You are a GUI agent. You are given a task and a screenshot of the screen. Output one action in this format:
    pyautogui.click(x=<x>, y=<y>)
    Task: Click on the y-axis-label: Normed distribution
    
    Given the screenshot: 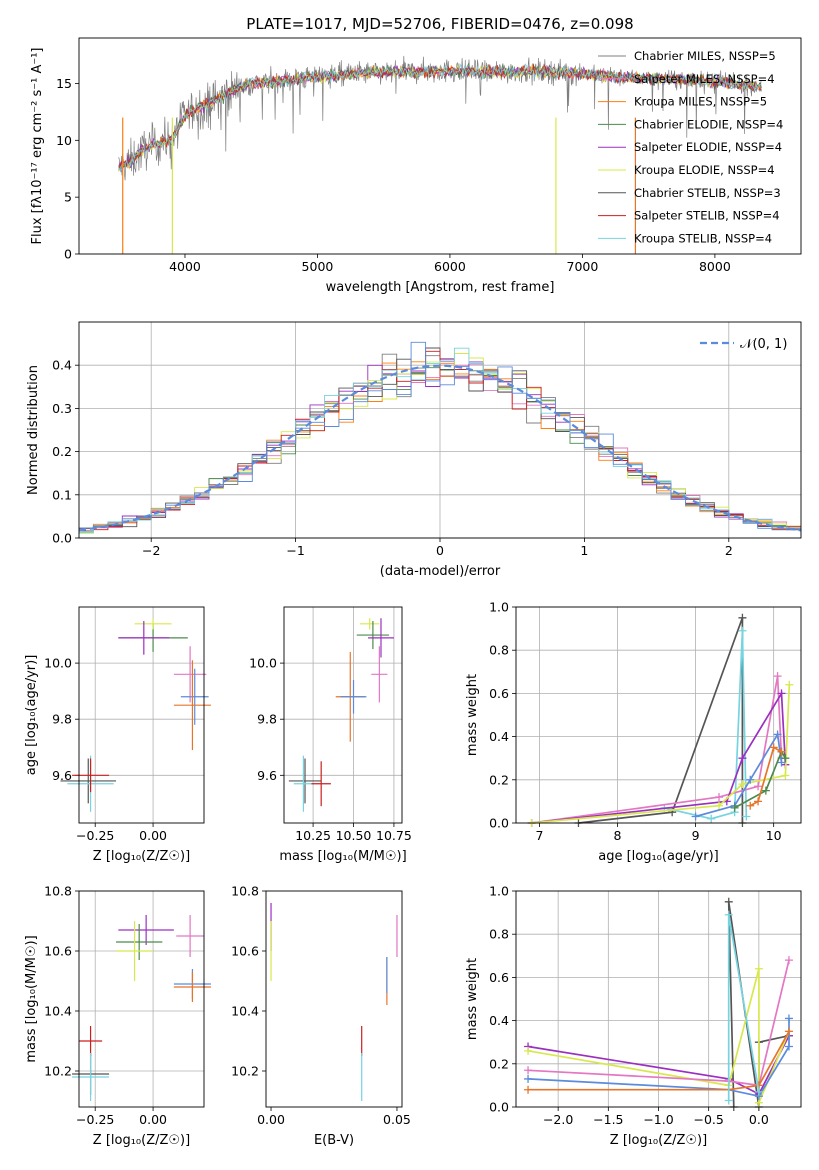 What is the action you would take?
    pyautogui.click(x=33, y=430)
    